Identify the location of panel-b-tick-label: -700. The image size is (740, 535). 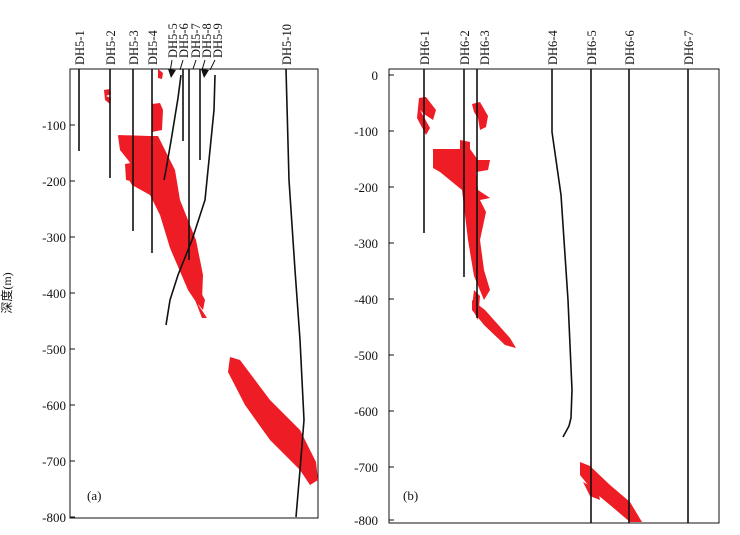
(366, 467).